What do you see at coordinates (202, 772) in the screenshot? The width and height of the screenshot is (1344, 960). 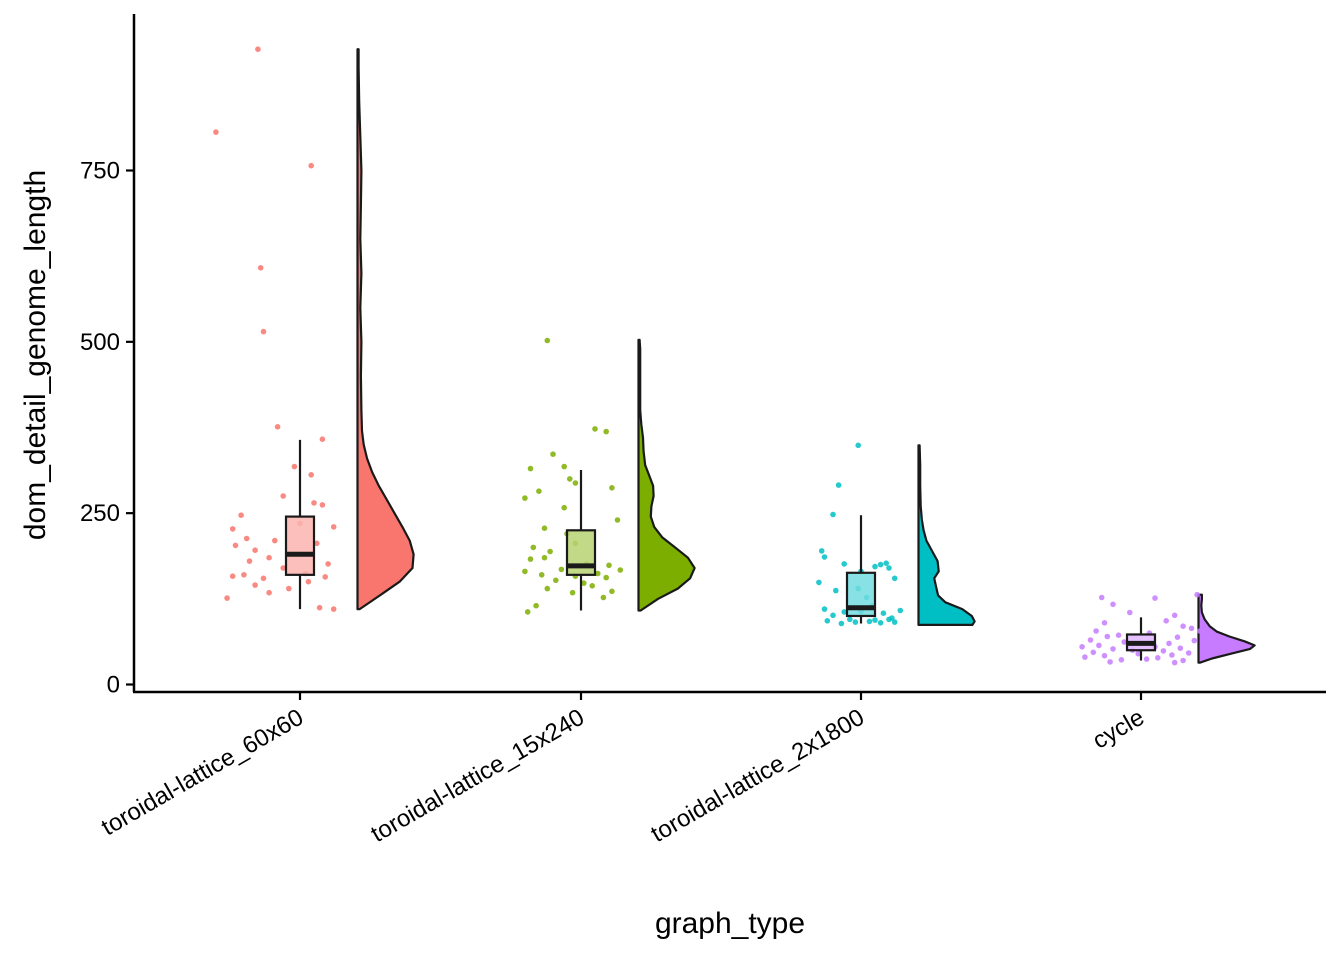 I see `x-tick-label: toroidal-lattice_60x60` at bounding box center [202, 772].